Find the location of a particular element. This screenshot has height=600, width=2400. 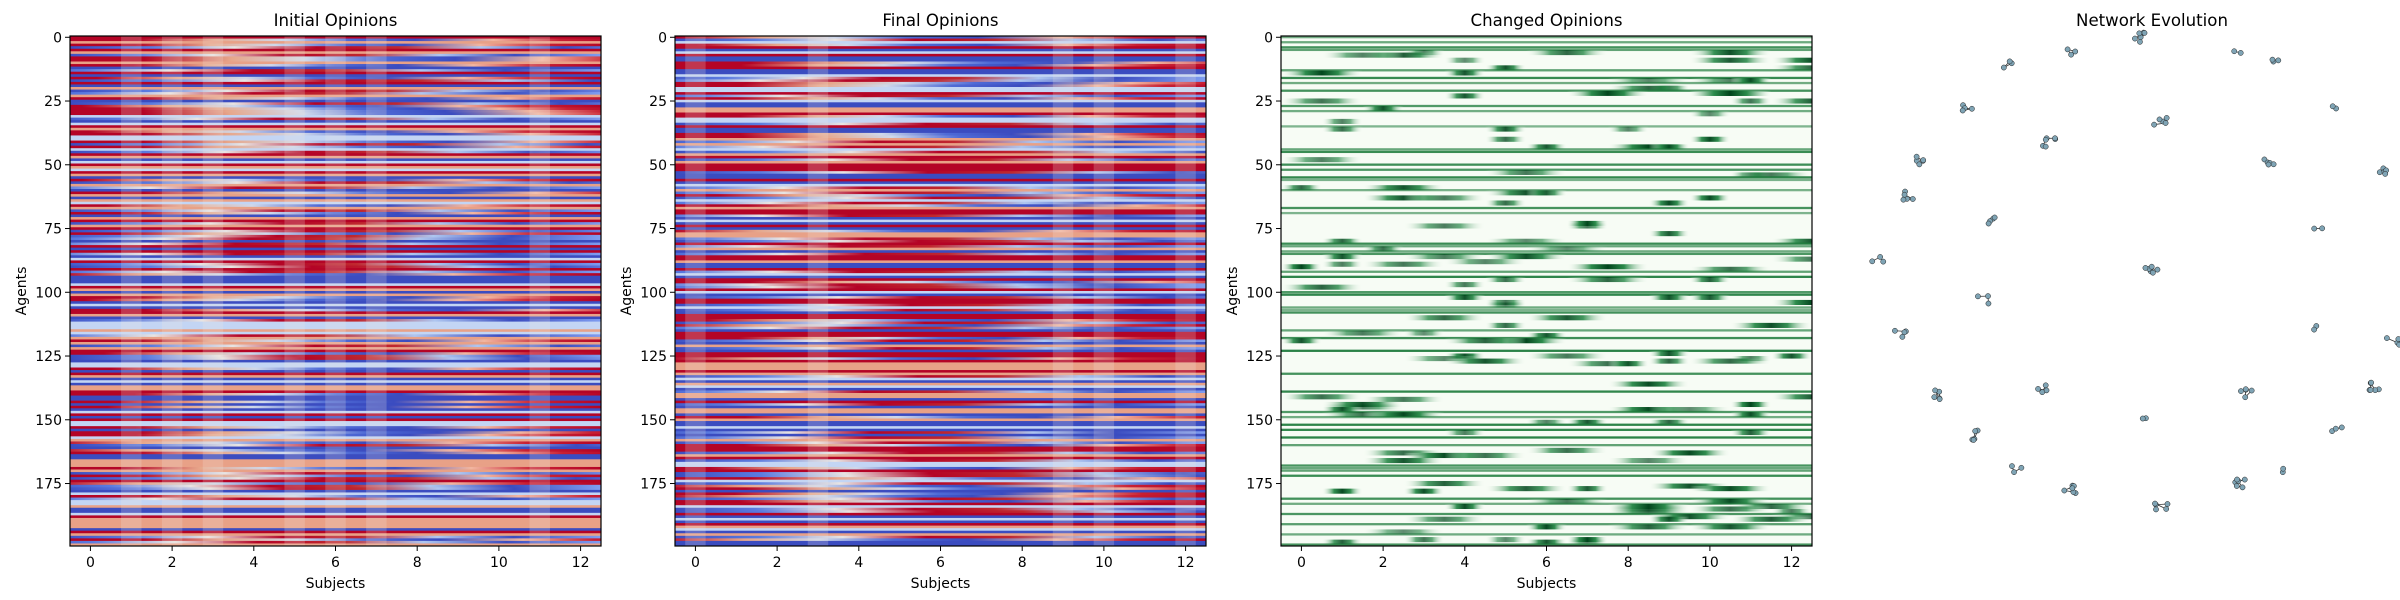

y-tick-label: 25 is located at coordinates (53, 102).